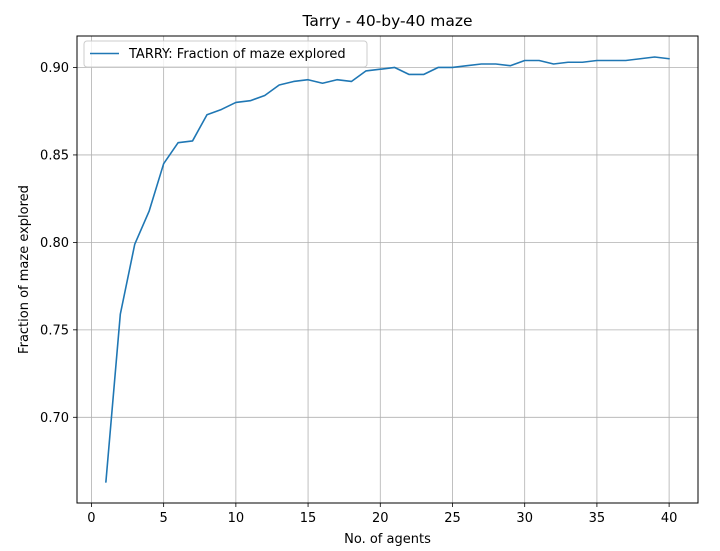 The width and height of the screenshot is (720, 551). What do you see at coordinates (164, 518) in the screenshot?
I see `x-tick-label: 5` at bounding box center [164, 518].